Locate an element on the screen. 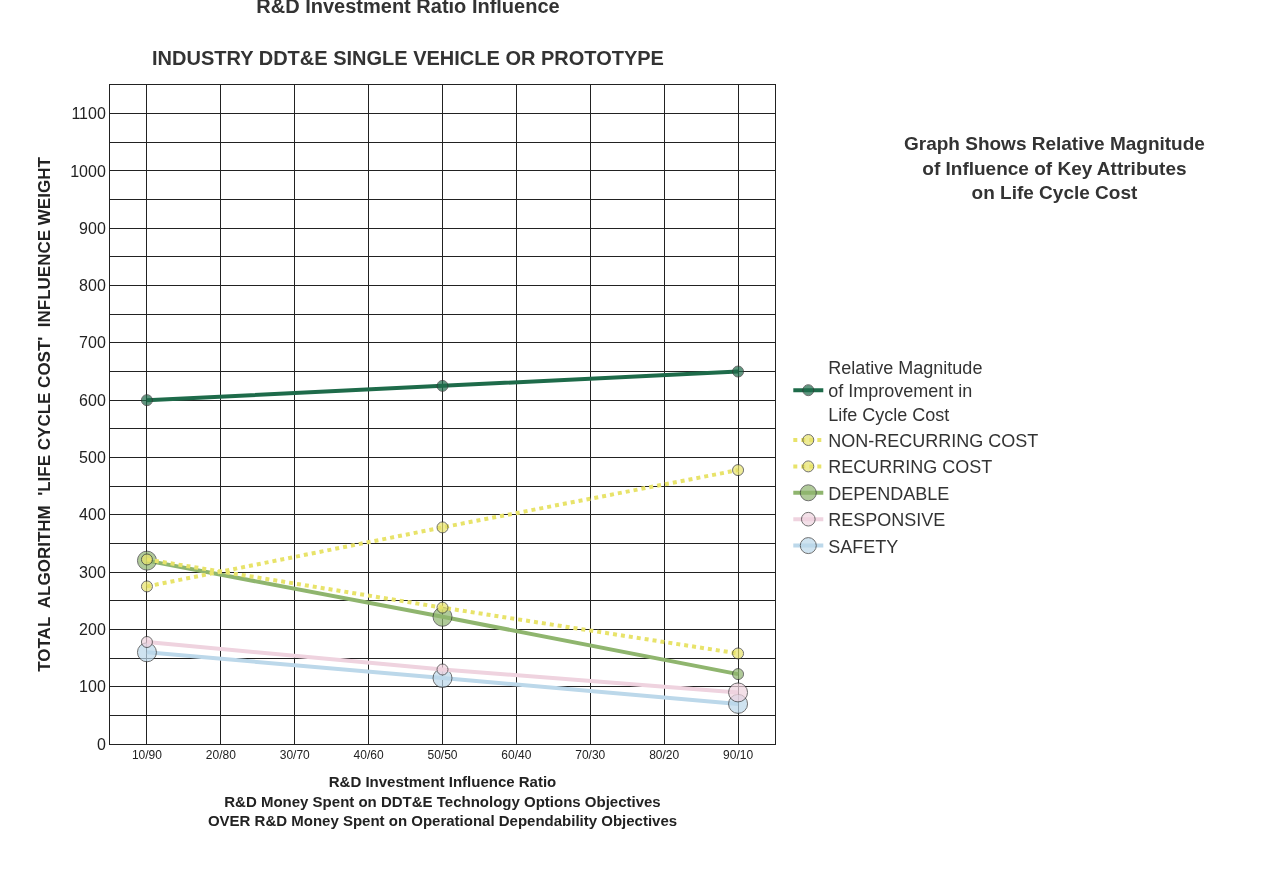  x-tick-label: 20/80 is located at coordinates (221, 755).